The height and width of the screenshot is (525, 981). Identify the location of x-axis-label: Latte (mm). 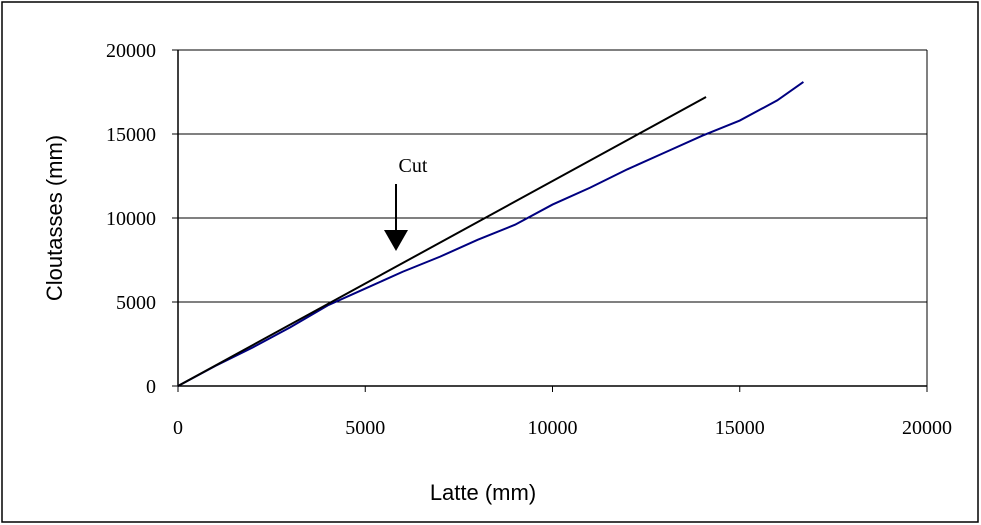
(483, 492).